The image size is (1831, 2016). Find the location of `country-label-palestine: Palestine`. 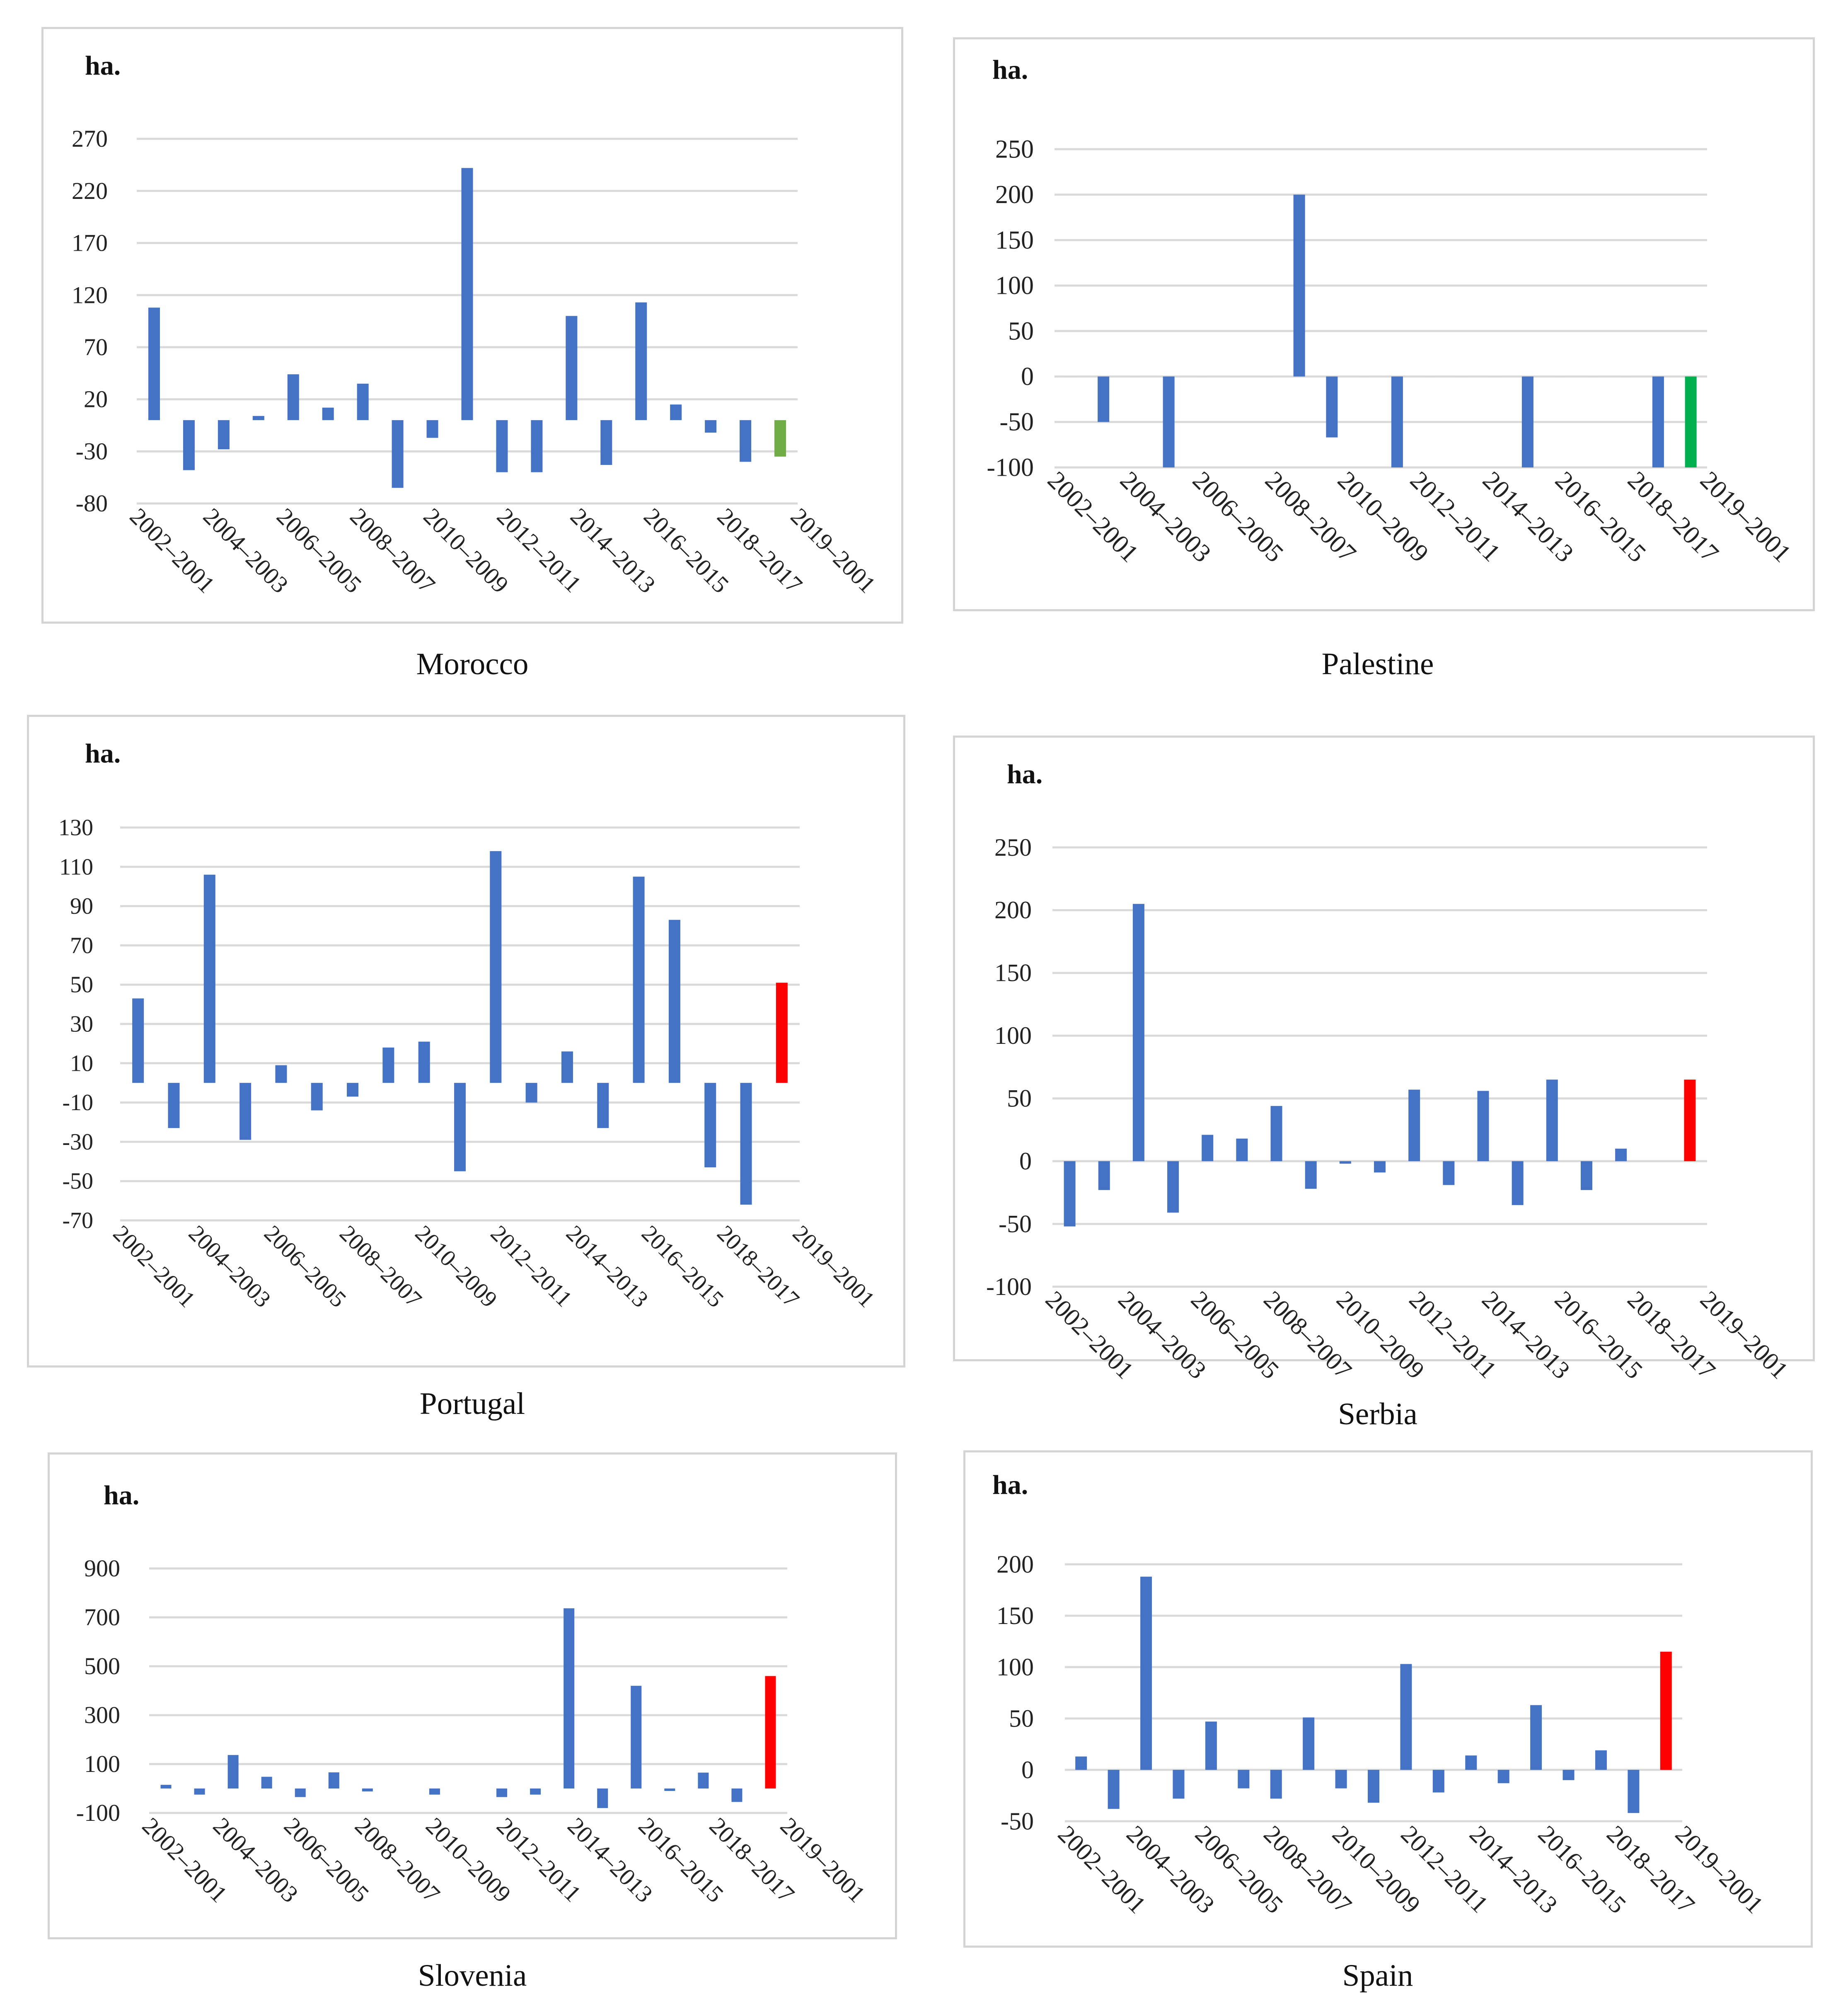

country-label-palestine: Palestine is located at coordinates (1377, 664).